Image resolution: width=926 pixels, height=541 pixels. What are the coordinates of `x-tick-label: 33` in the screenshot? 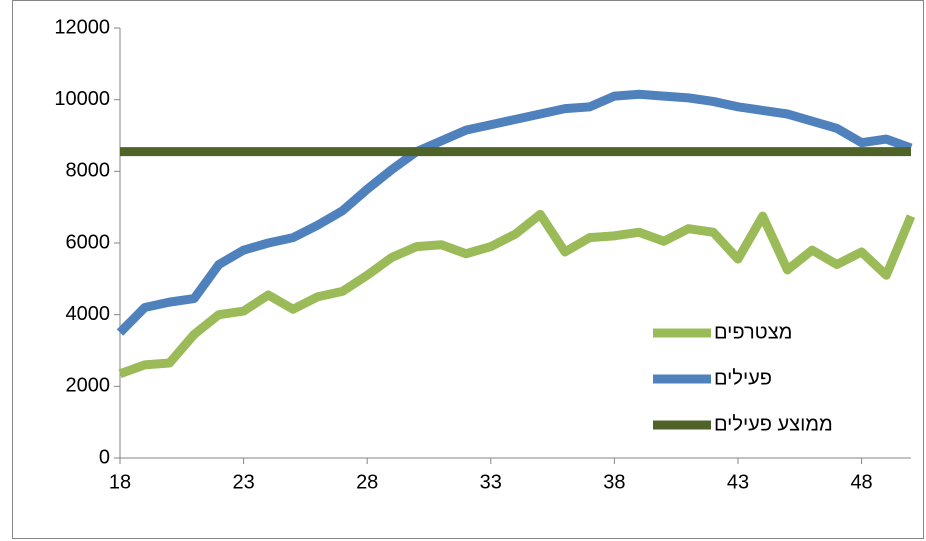 It's located at (491, 482).